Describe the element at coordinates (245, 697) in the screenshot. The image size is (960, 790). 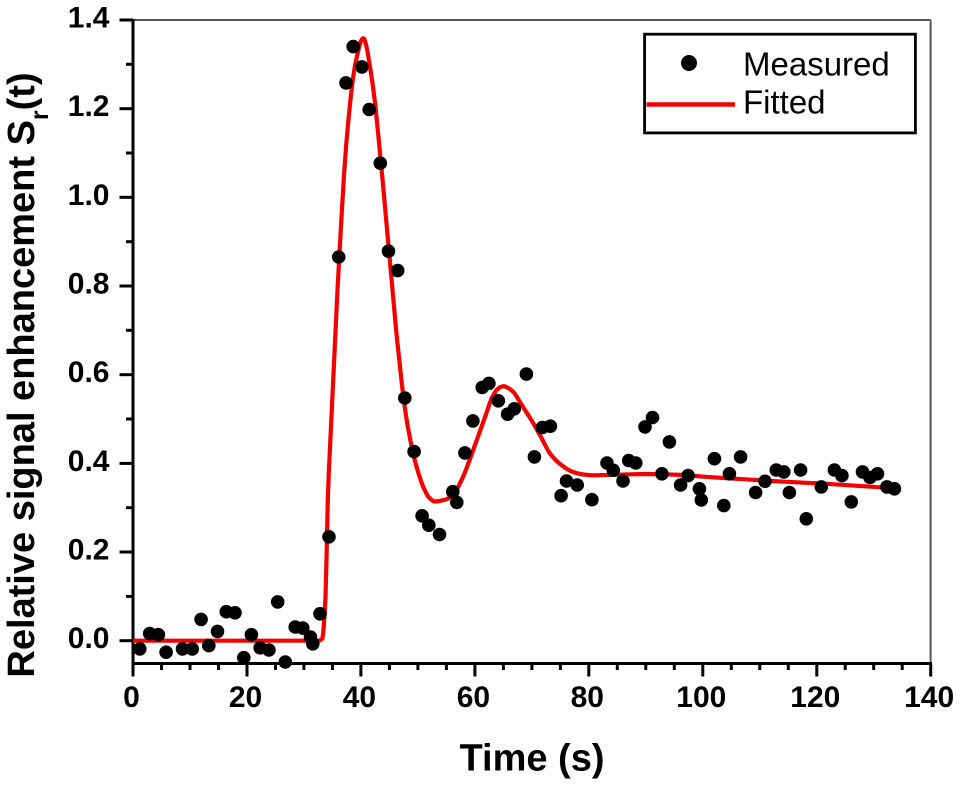
I see `svg-text: 20` at that location.